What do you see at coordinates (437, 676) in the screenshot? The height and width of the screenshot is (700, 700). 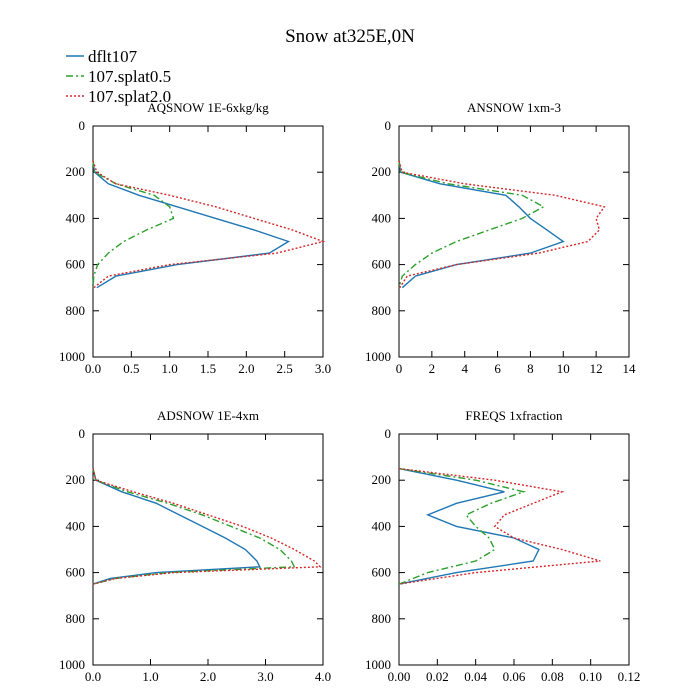 I see `x-tick-label: 0.02` at bounding box center [437, 676].